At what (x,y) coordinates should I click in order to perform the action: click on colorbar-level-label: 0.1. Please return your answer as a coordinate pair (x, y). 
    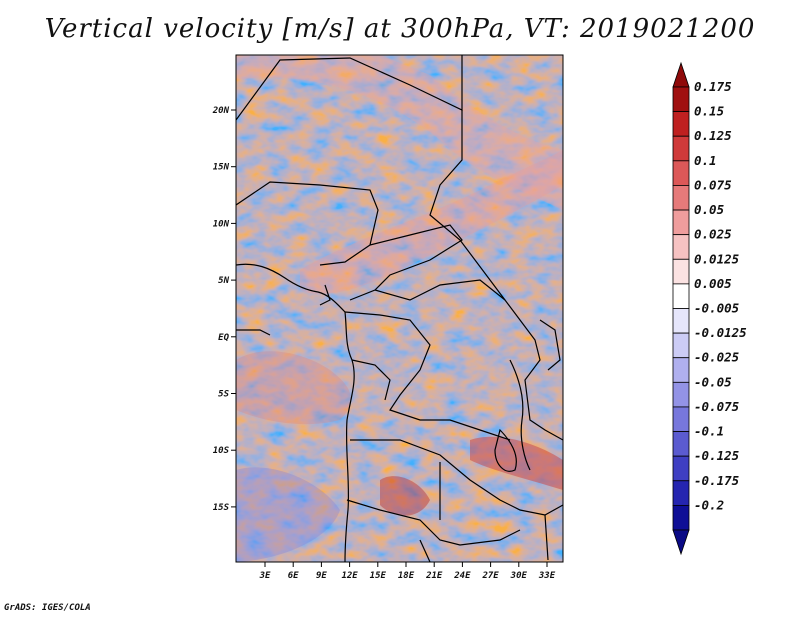
    Looking at the image, I should click on (705, 160).